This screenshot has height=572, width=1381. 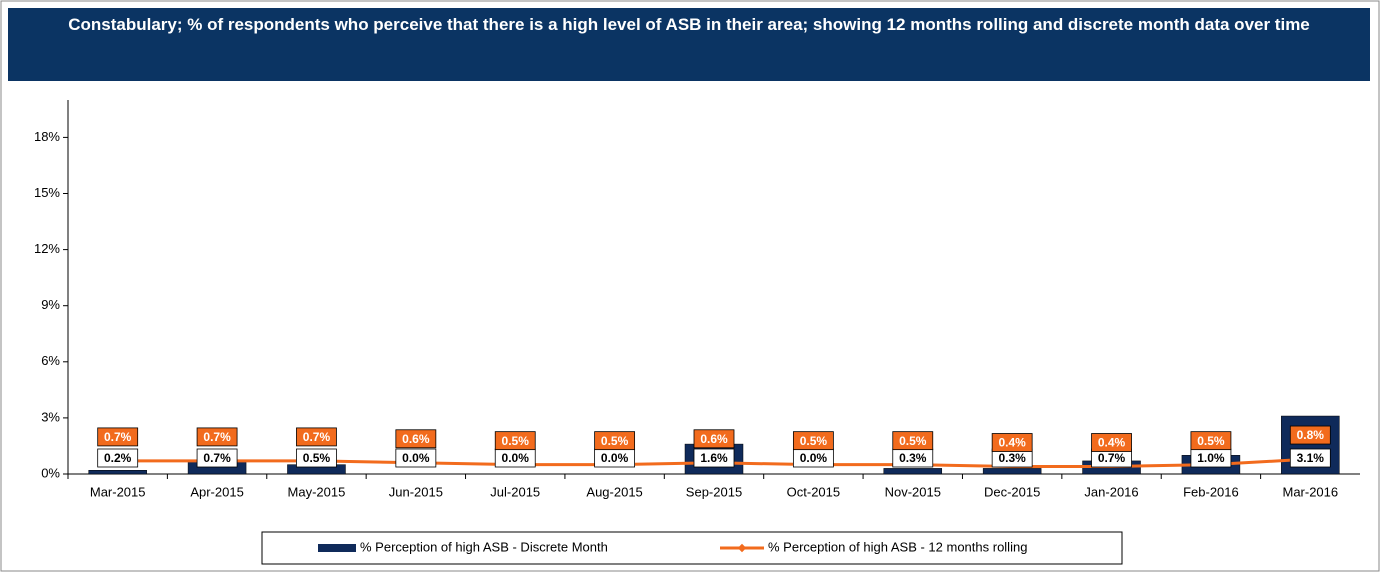 What do you see at coordinates (714, 491) in the screenshot?
I see `x-tick-label: Sep-2015` at bounding box center [714, 491].